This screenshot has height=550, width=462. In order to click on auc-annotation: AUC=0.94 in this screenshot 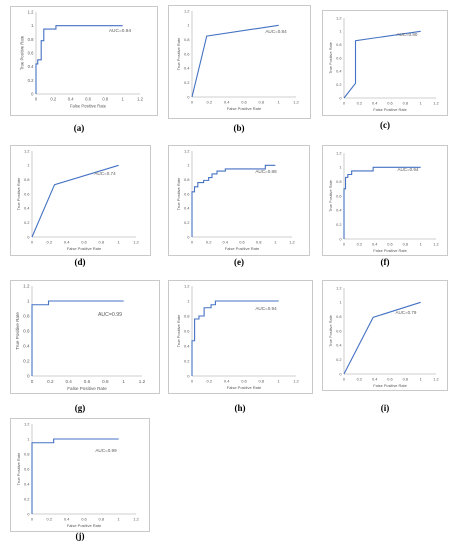, I will do `click(266, 308)`.